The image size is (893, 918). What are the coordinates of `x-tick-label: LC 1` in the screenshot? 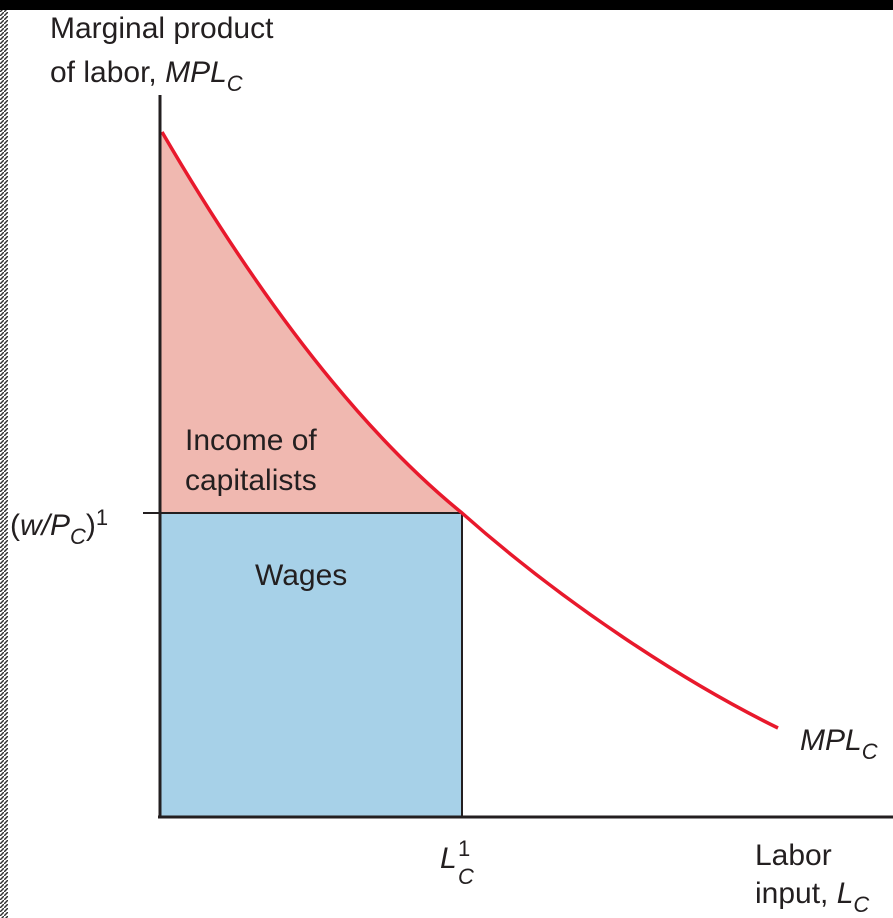 It's located at (457, 862).